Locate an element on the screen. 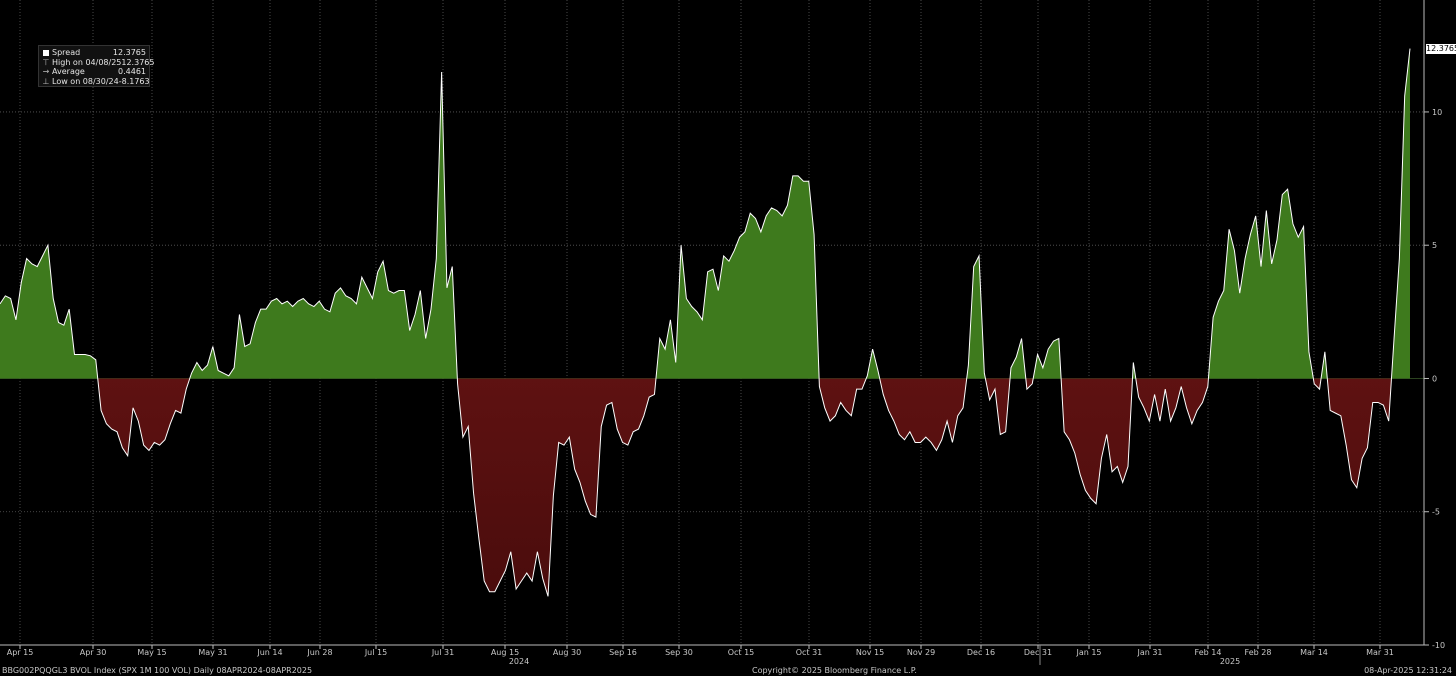  year-label: 2024 is located at coordinates (519, 661).